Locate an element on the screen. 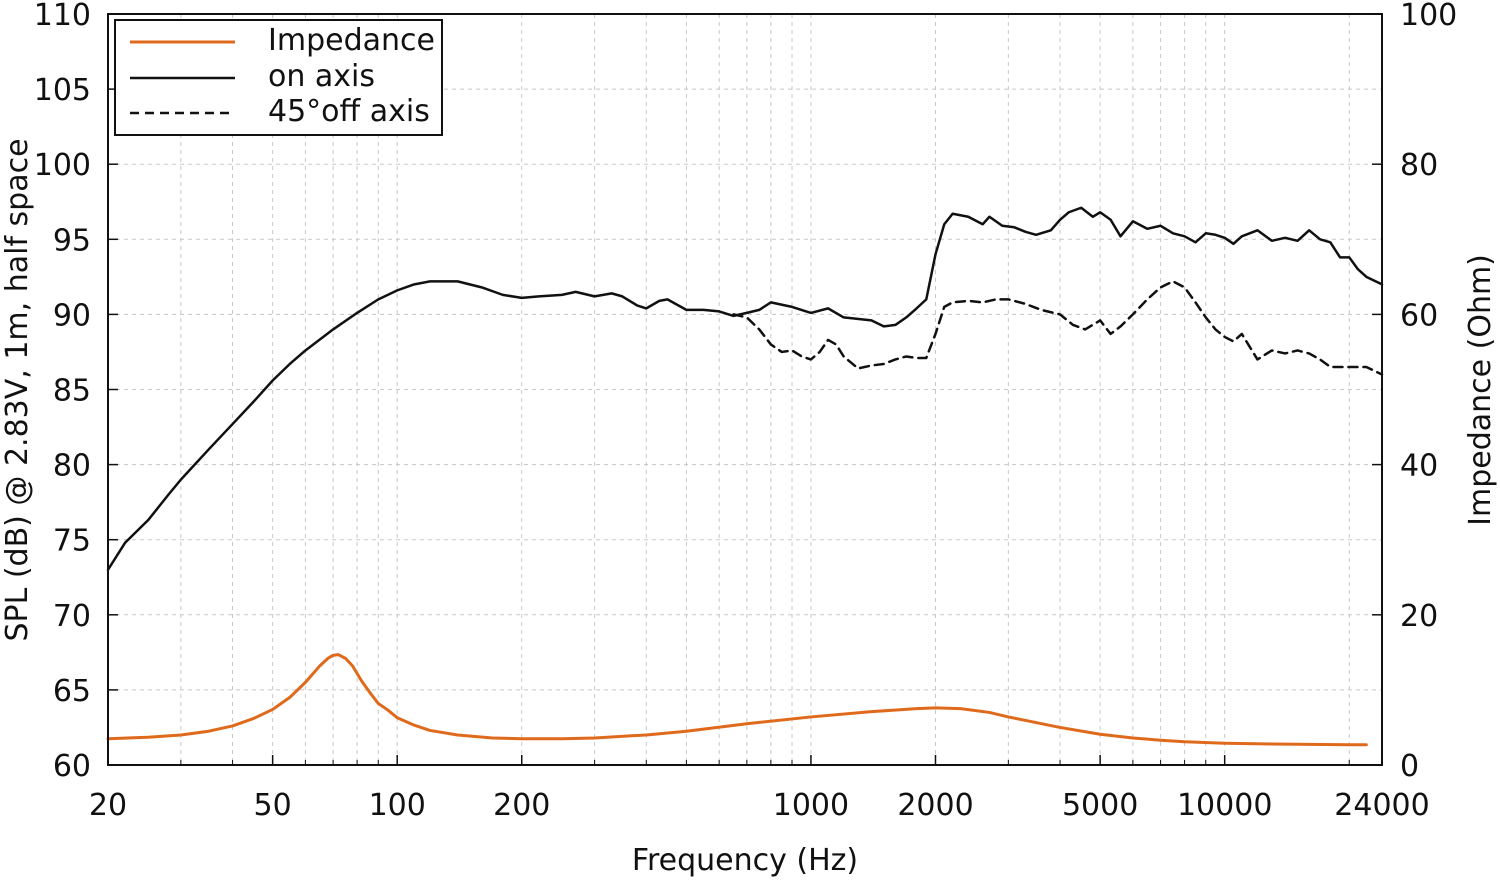  x-tick-label: 1000 is located at coordinates (811, 805).